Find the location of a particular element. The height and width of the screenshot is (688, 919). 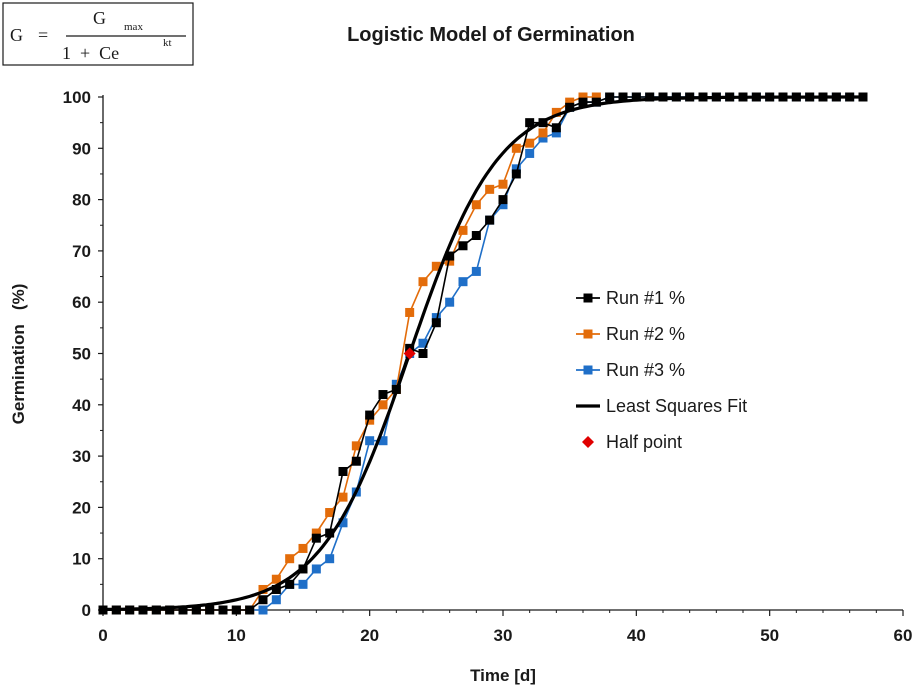

formula-numerator-sub: max is located at coordinates (133, 27).